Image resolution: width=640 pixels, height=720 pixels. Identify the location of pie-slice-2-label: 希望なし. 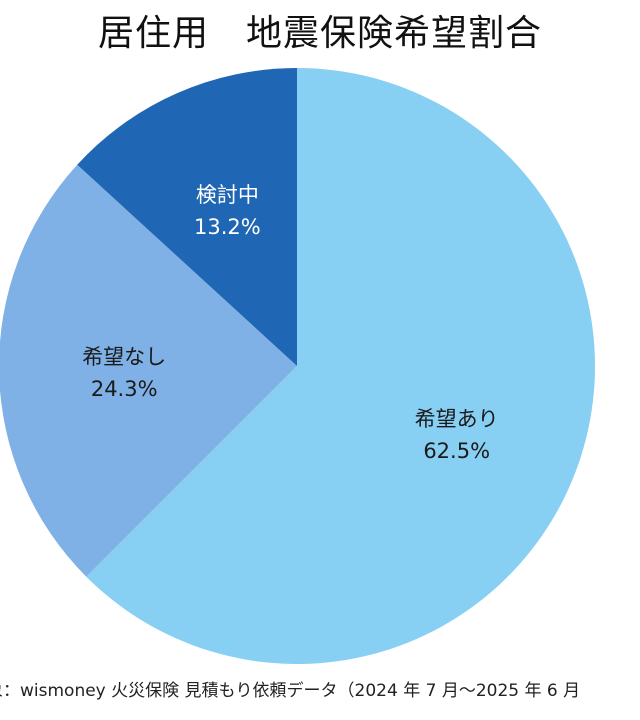
(124, 357).